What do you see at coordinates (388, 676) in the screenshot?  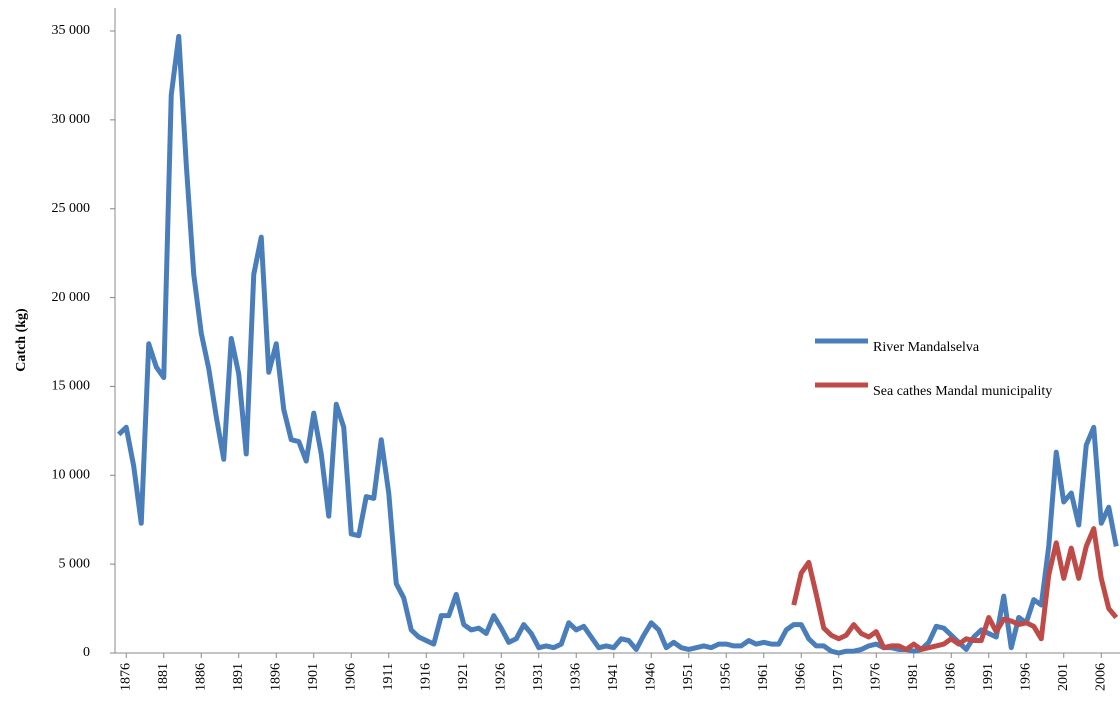 I see `x-tick-label: 1911` at bounding box center [388, 676].